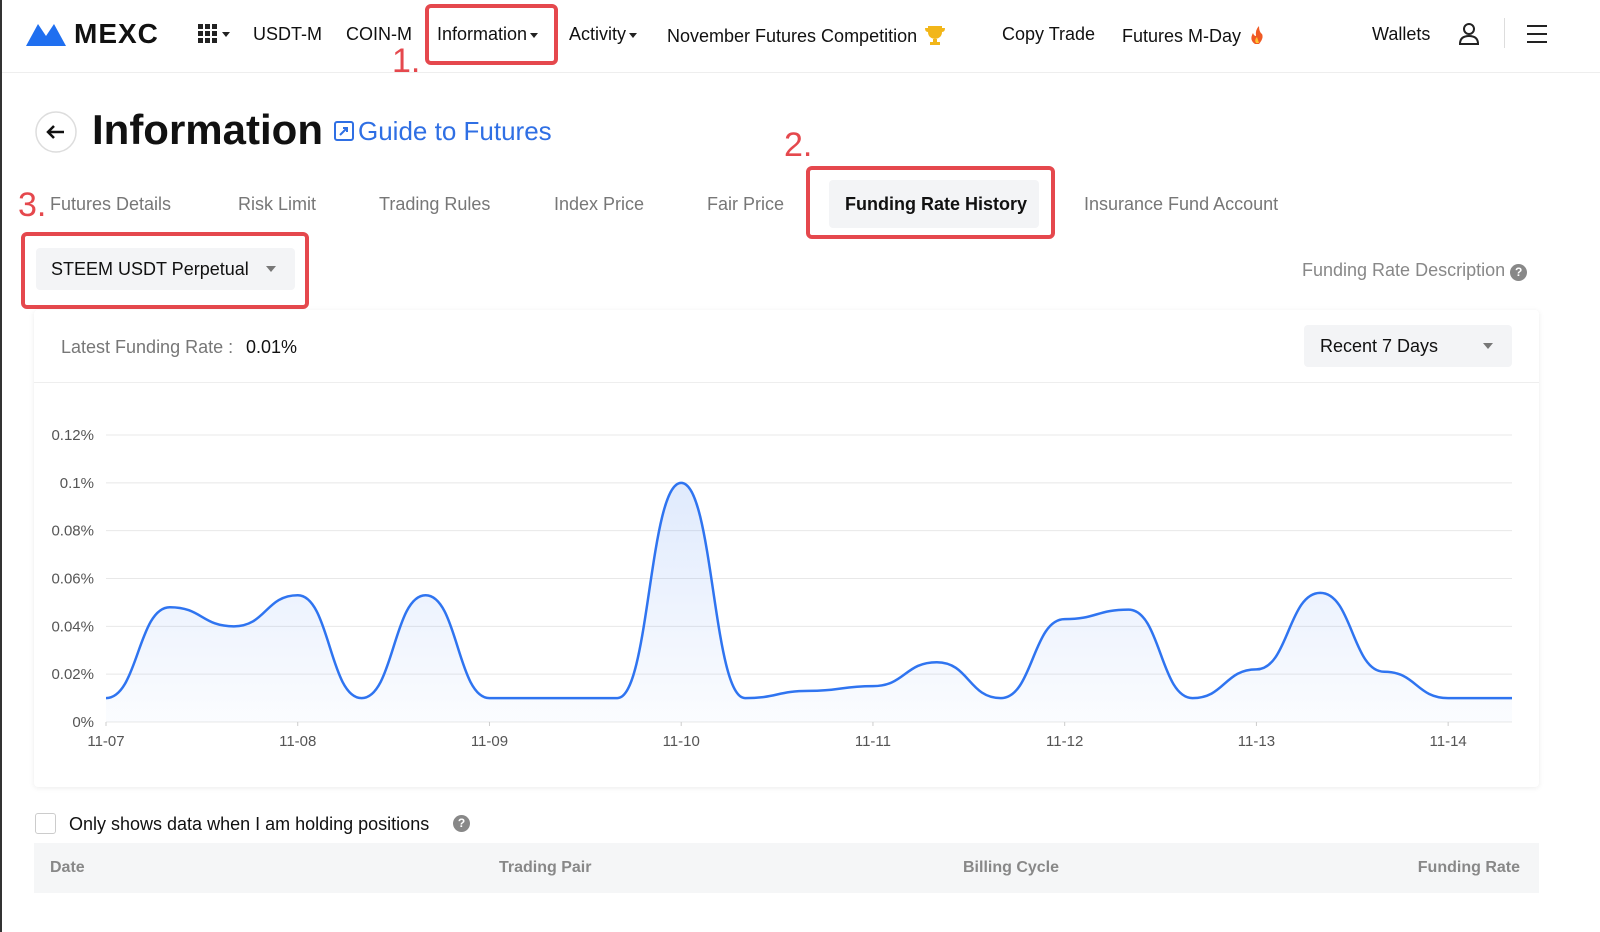 This screenshot has height=932, width=1600. Describe the element at coordinates (935, 35) in the screenshot. I see `trophy-icon` at that location.